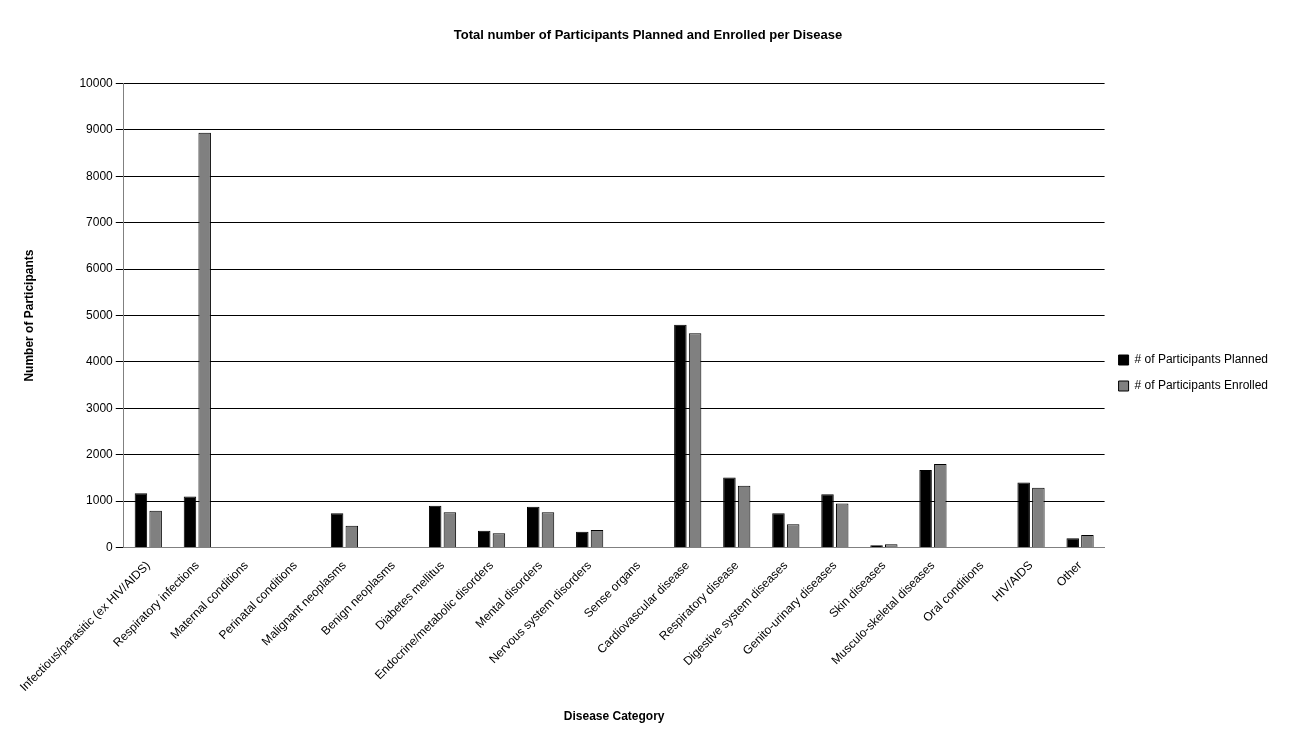  What do you see at coordinates (110, 546) in the screenshot?
I see `y-tick-label: 0` at bounding box center [110, 546].